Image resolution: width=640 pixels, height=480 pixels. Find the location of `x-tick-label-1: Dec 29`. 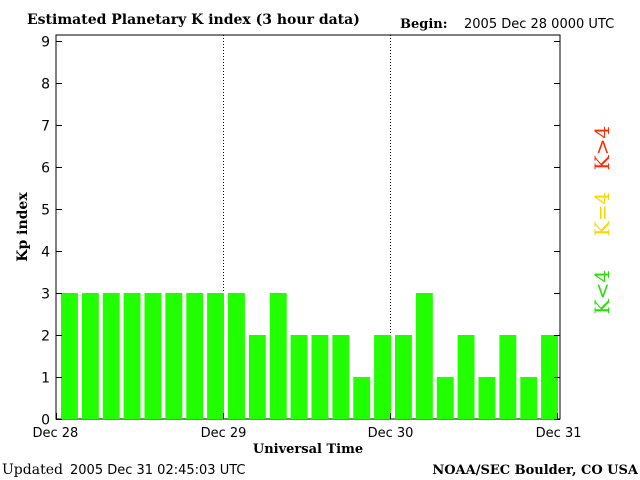

x-tick-label-1: Dec 29 is located at coordinates (224, 433).